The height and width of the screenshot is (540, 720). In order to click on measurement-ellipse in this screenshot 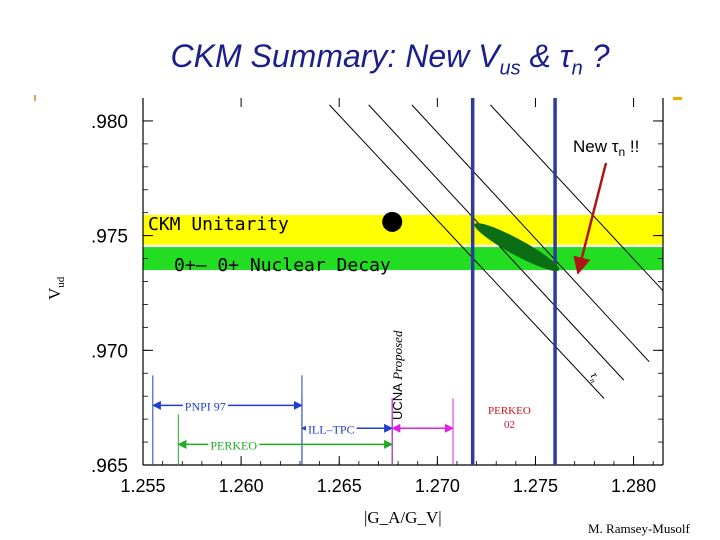, I will do `click(517, 247)`.